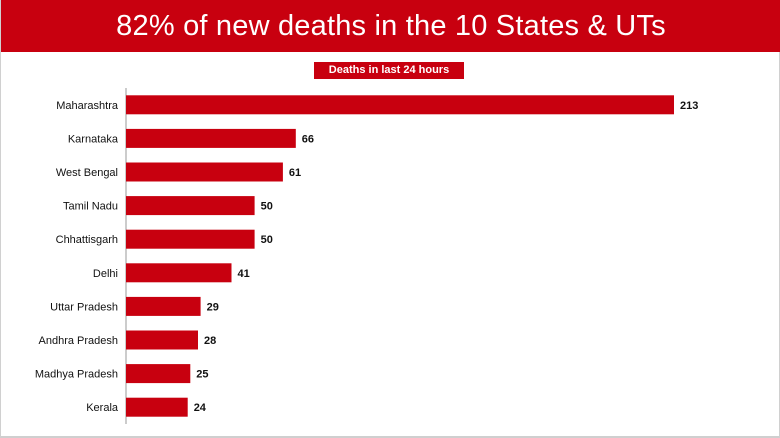  I want to click on value-label: 29, so click(213, 307).